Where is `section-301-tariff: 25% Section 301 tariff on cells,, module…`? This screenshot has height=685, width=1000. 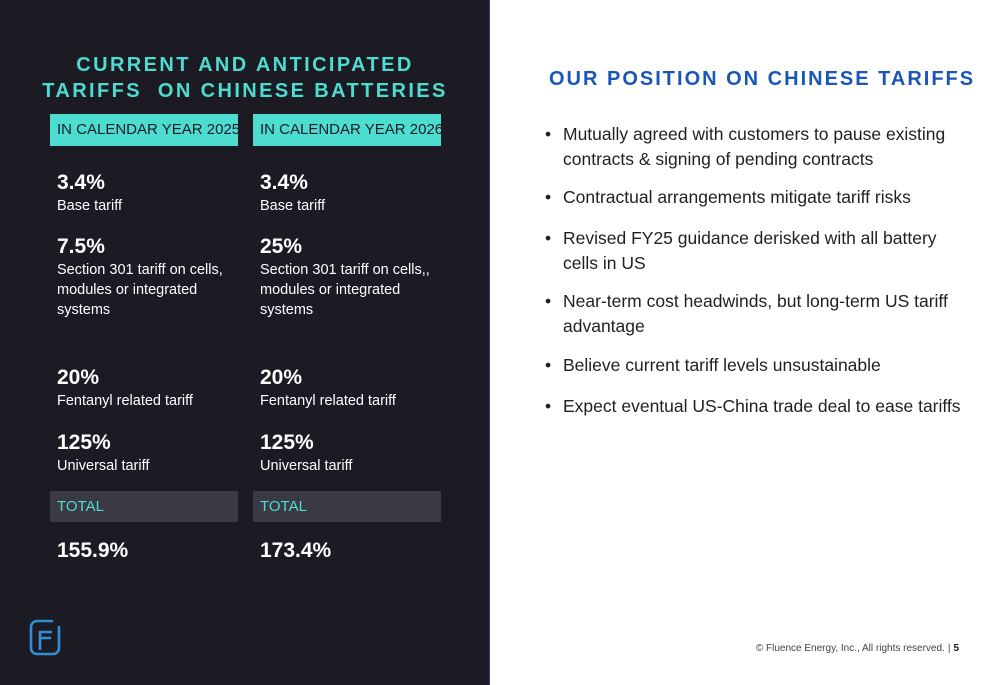 section-301-tariff: 25% Section 301 tariff on cells,, module… is located at coordinates (349, 277).